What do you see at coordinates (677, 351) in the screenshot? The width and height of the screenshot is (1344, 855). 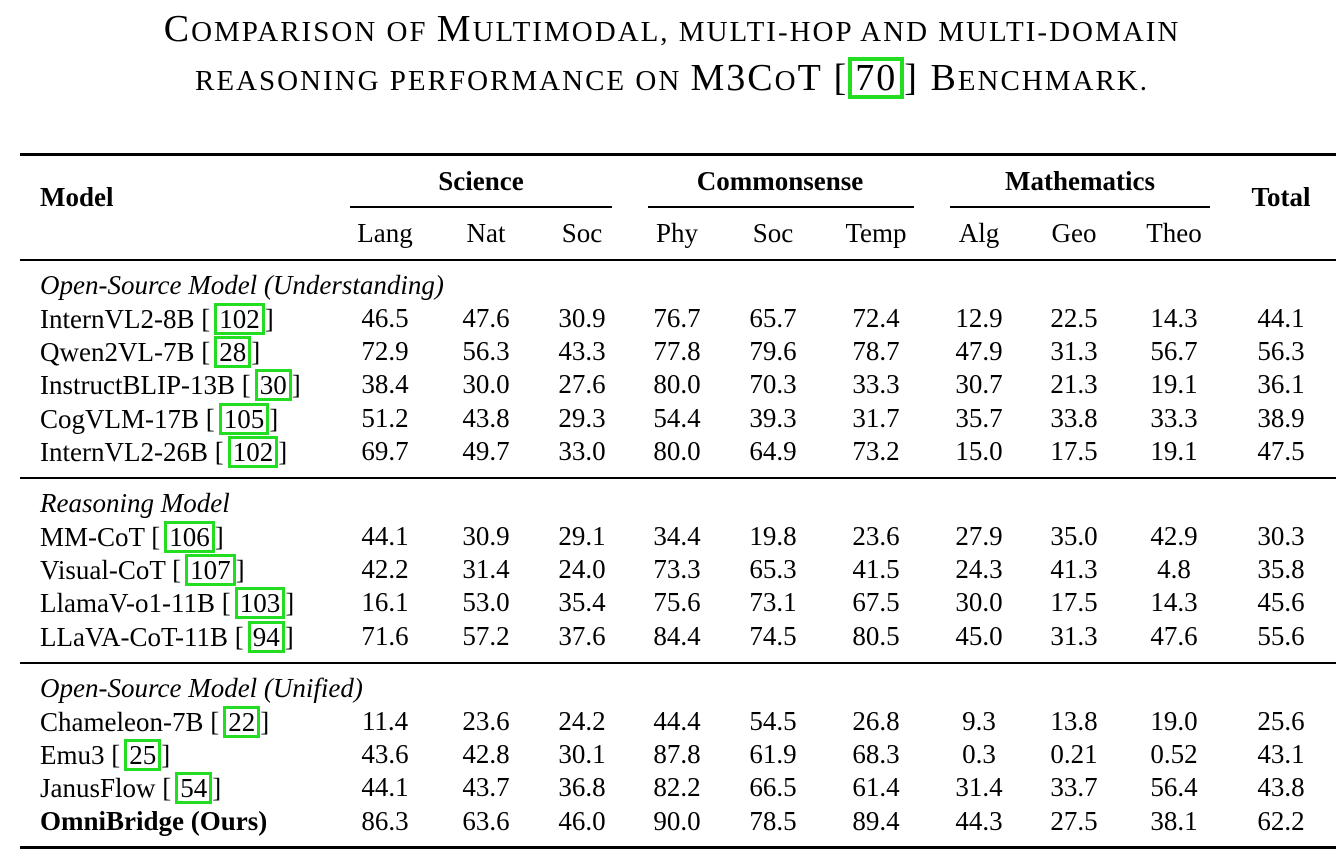 I see `table-cell: 77.8` at bounding box center [677, 351].